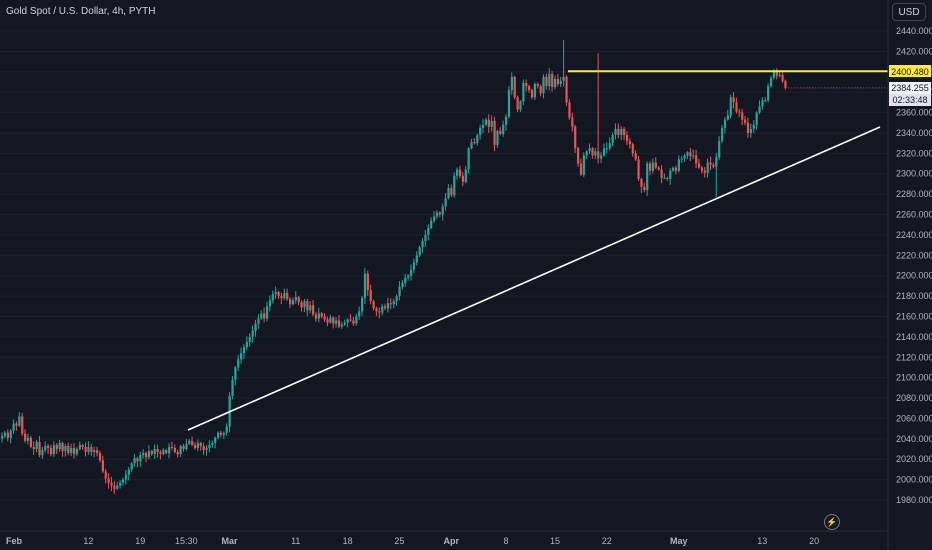 This screenshot has width=932, height=550. What do you see at coordinates (399, 541) in the screenshot?
I see `time-tick-label: 25` at bounding box center [399, 541].